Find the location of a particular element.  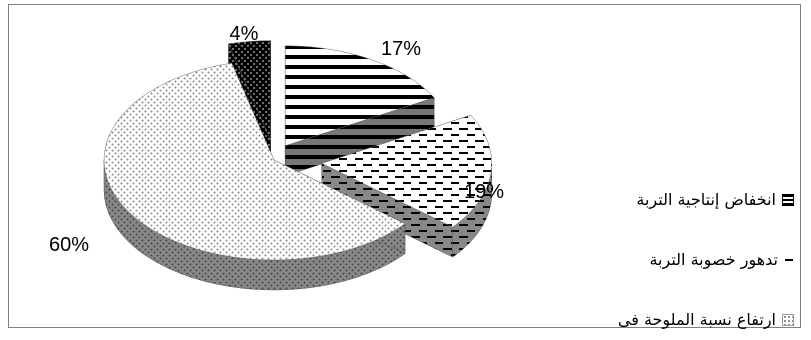

legend-item: انخفاض إنتاجية التربة is located at coordinates (715, 199).